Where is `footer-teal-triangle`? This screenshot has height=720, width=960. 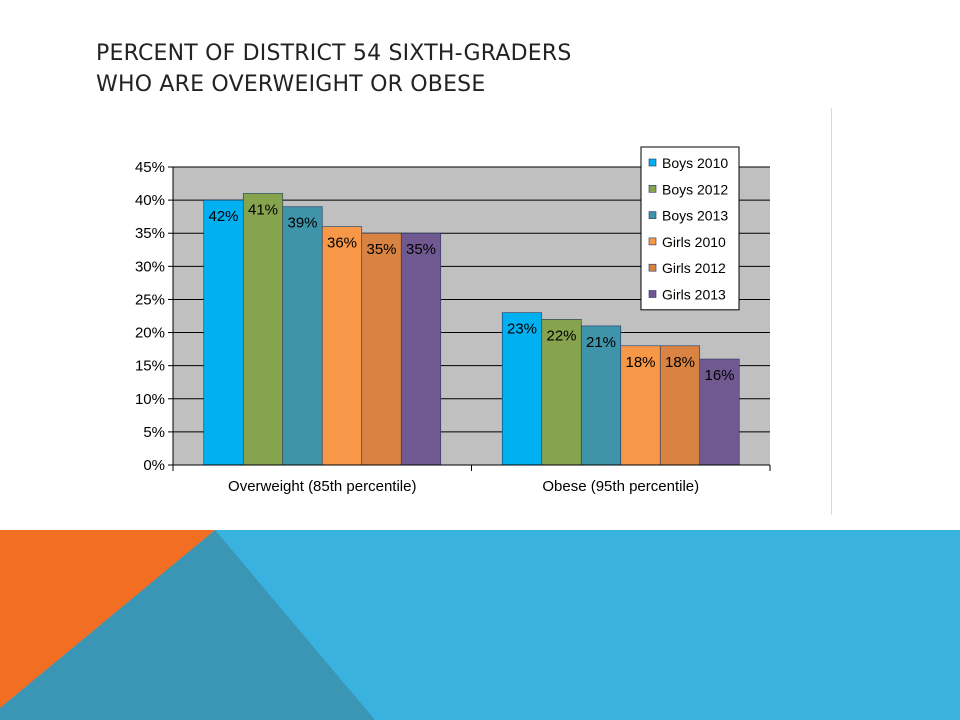
footer-teal-triangle is located at coordinates (187, 625).